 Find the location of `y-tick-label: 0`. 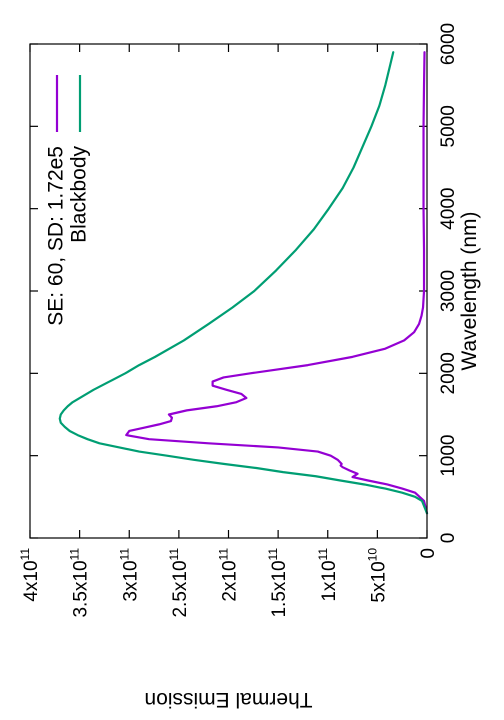

y-tick-label: 0 is located at coordinates (428, 553).